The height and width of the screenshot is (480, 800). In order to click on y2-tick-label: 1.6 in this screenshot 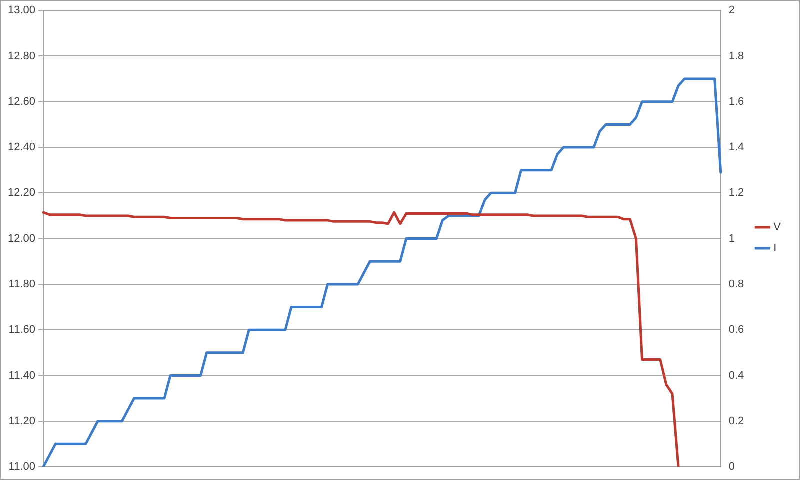, I will do `click(736, 102)`.